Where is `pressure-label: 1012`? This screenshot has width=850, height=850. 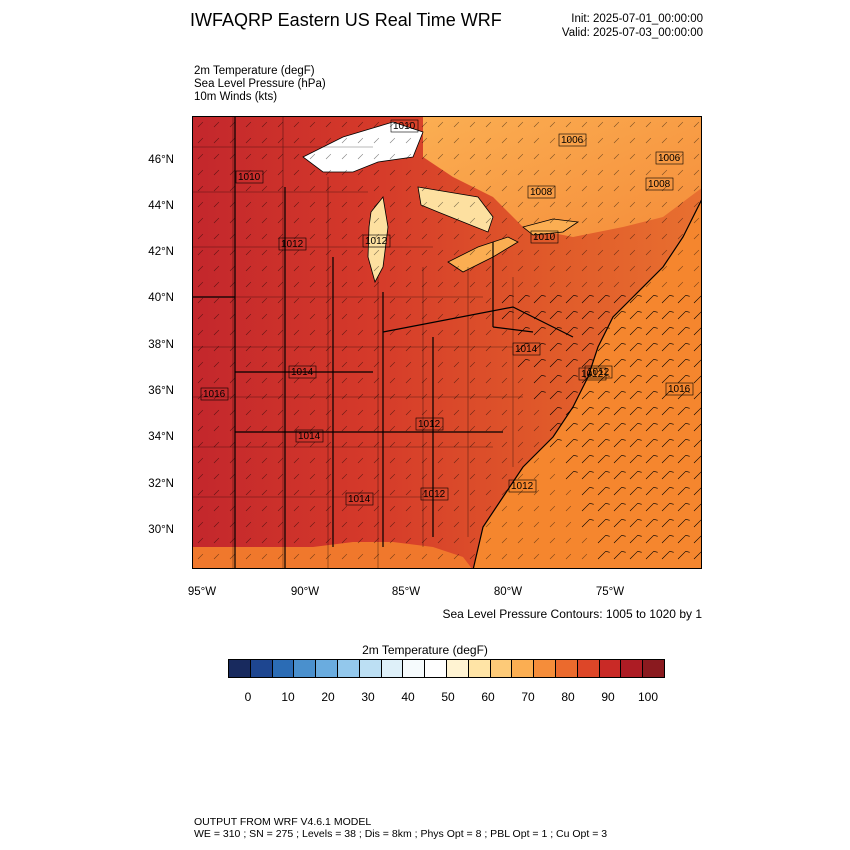
pressure-label: 1012 is located at coordinates (598, 372).